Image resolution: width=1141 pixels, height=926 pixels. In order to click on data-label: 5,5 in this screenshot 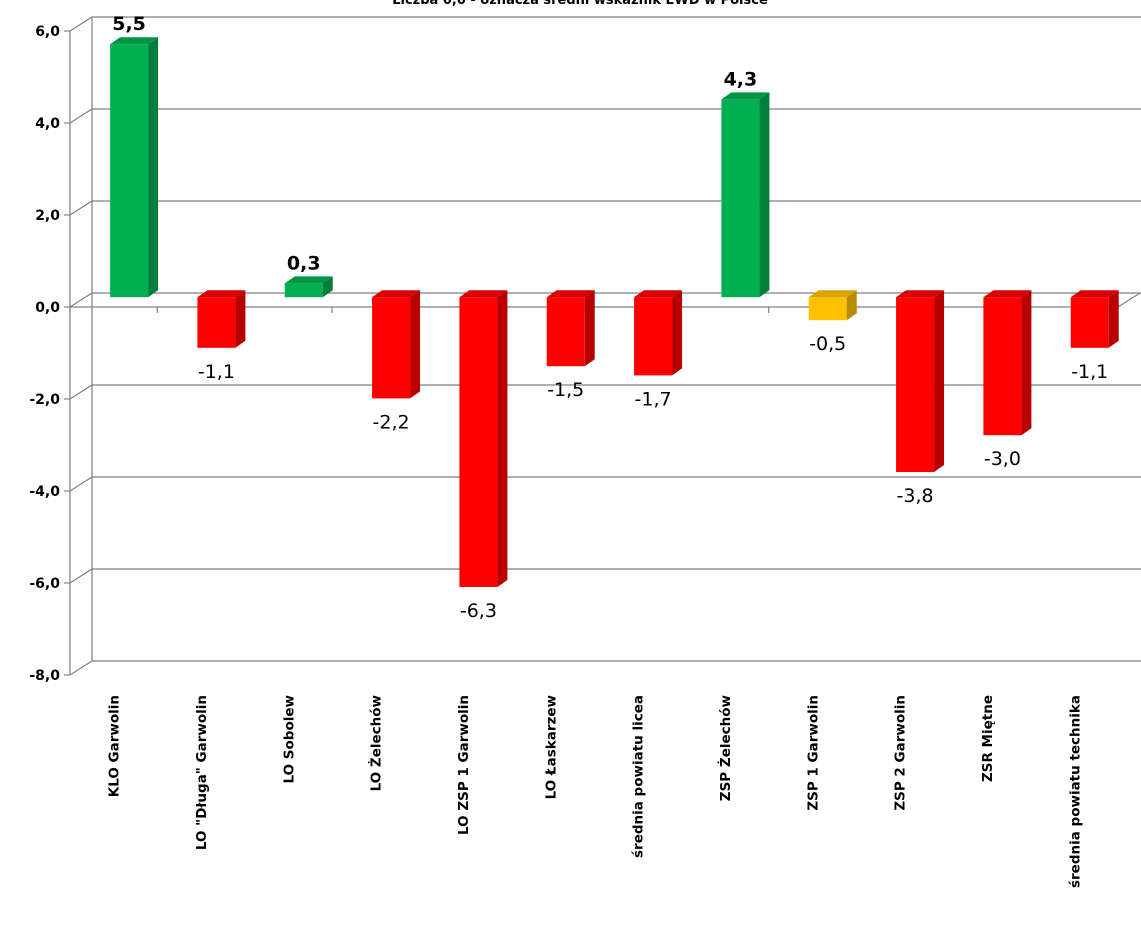, I will do `click(129, 24)`.